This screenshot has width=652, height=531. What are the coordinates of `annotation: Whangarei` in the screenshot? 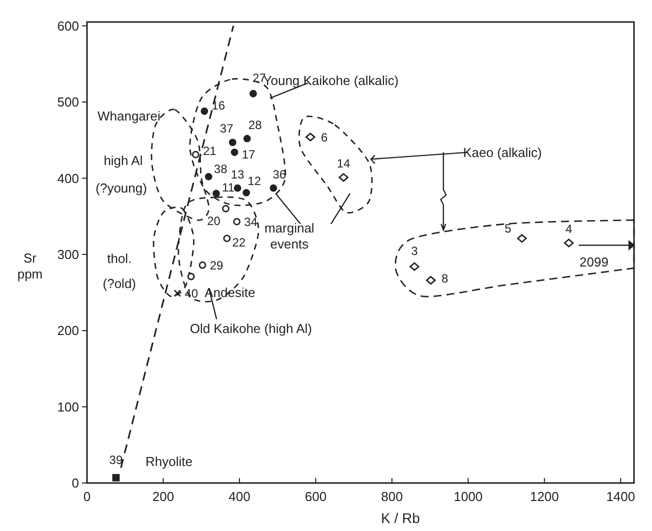 It's located at (128, 116).